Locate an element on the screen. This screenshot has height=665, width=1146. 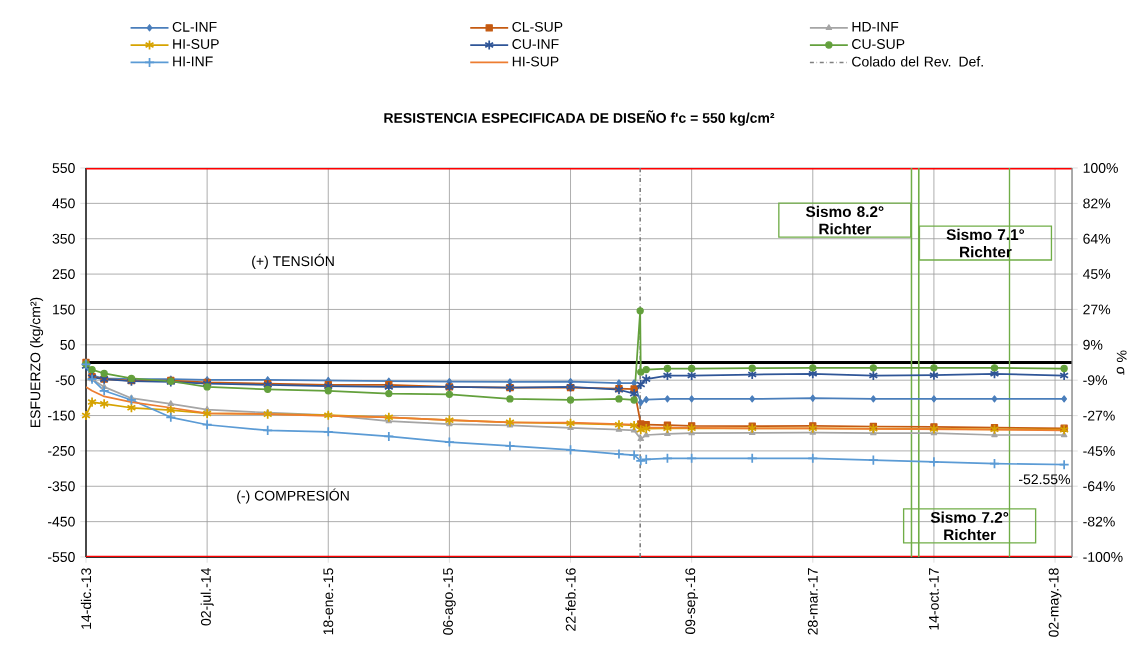
y-tick-label: 250 is located at coordinates (63, 274).